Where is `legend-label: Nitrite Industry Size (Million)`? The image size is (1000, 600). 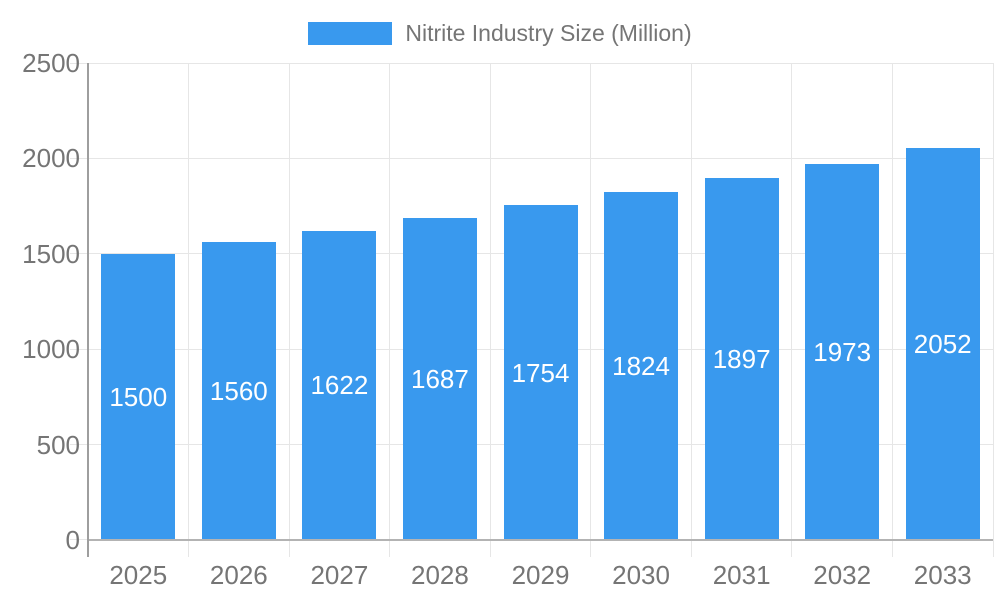
legend-label: Nitrite Industry Size (Million) is located at coordinates (548, 32).